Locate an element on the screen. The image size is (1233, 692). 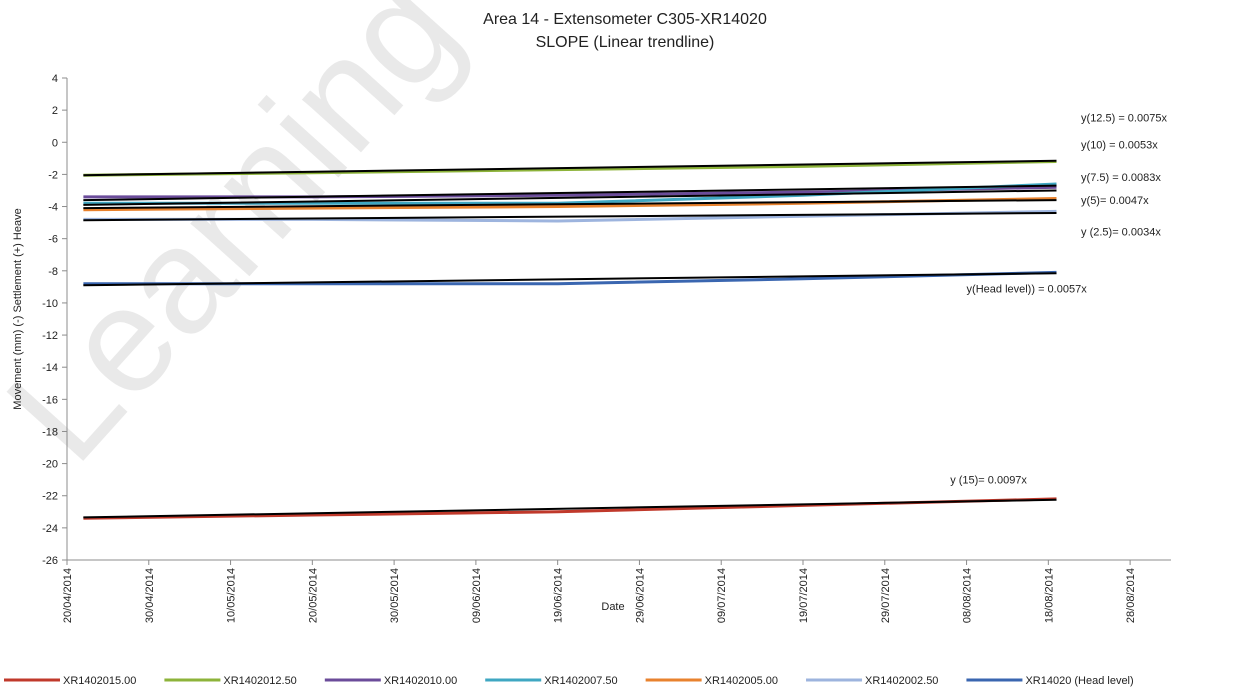
legend-item: XR1402002.50 is located at coordinates (872, 681).